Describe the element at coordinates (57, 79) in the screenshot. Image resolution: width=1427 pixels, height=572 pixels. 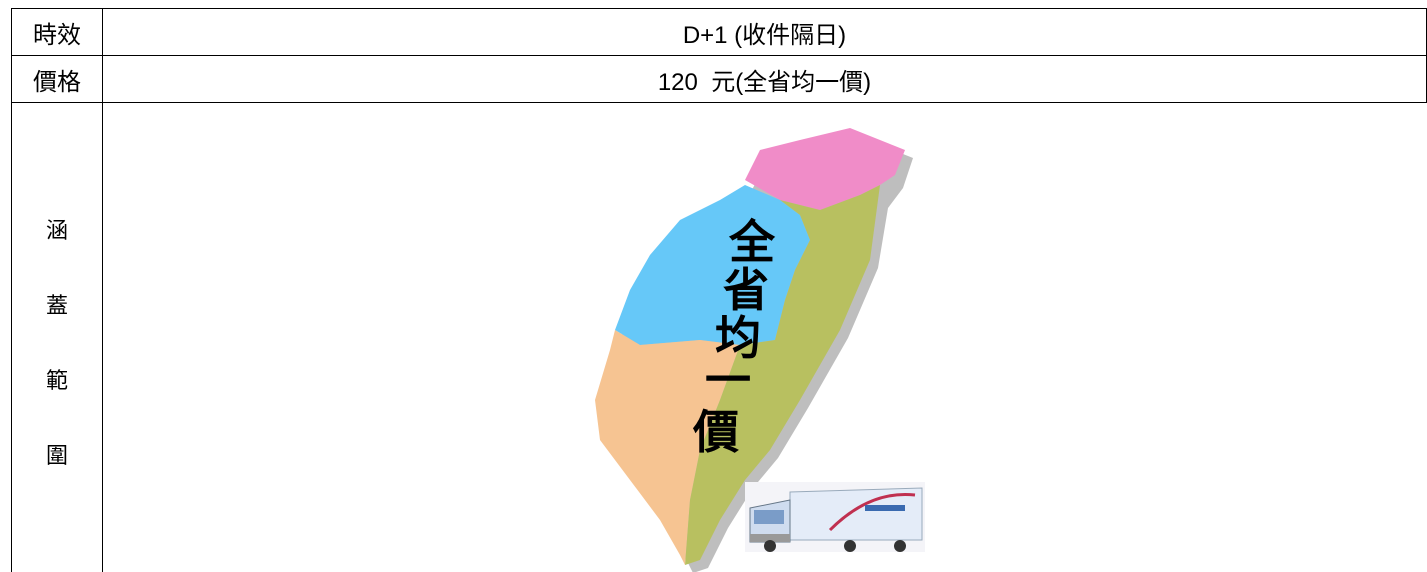
I see `row-label: 價格` at that location.